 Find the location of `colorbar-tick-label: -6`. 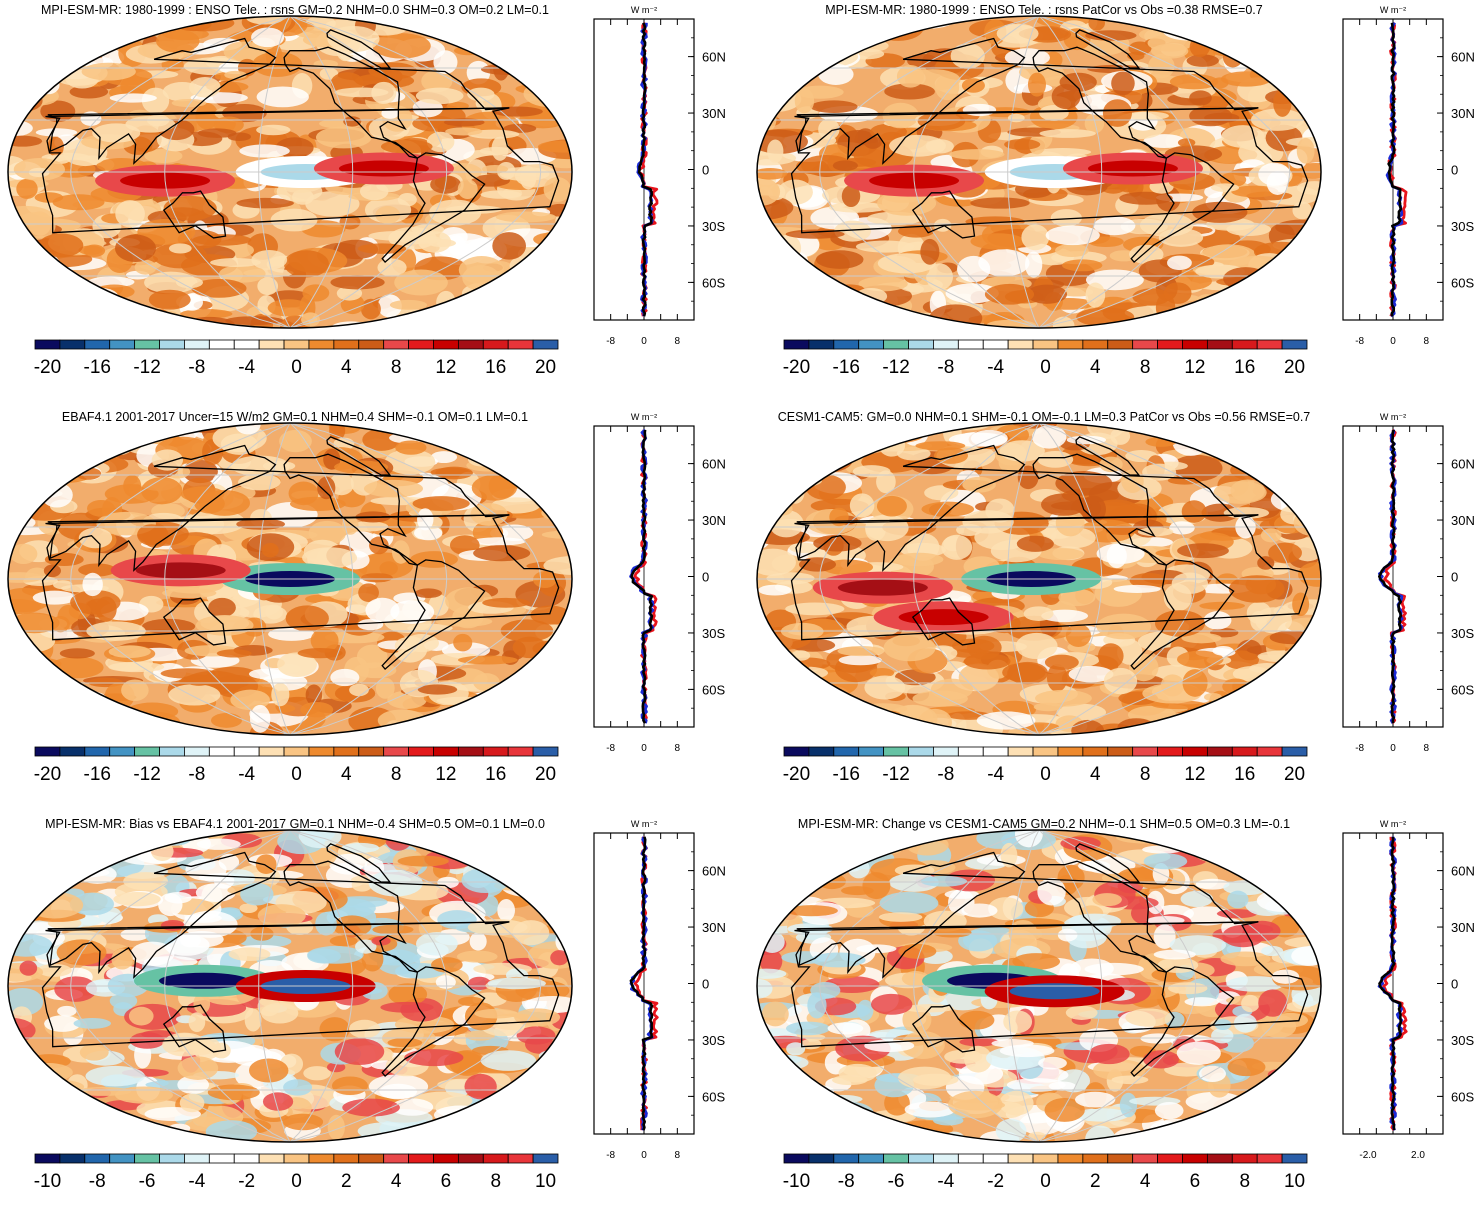

colorbar-tick-label: -6 is located at coordinates (147, 1181).